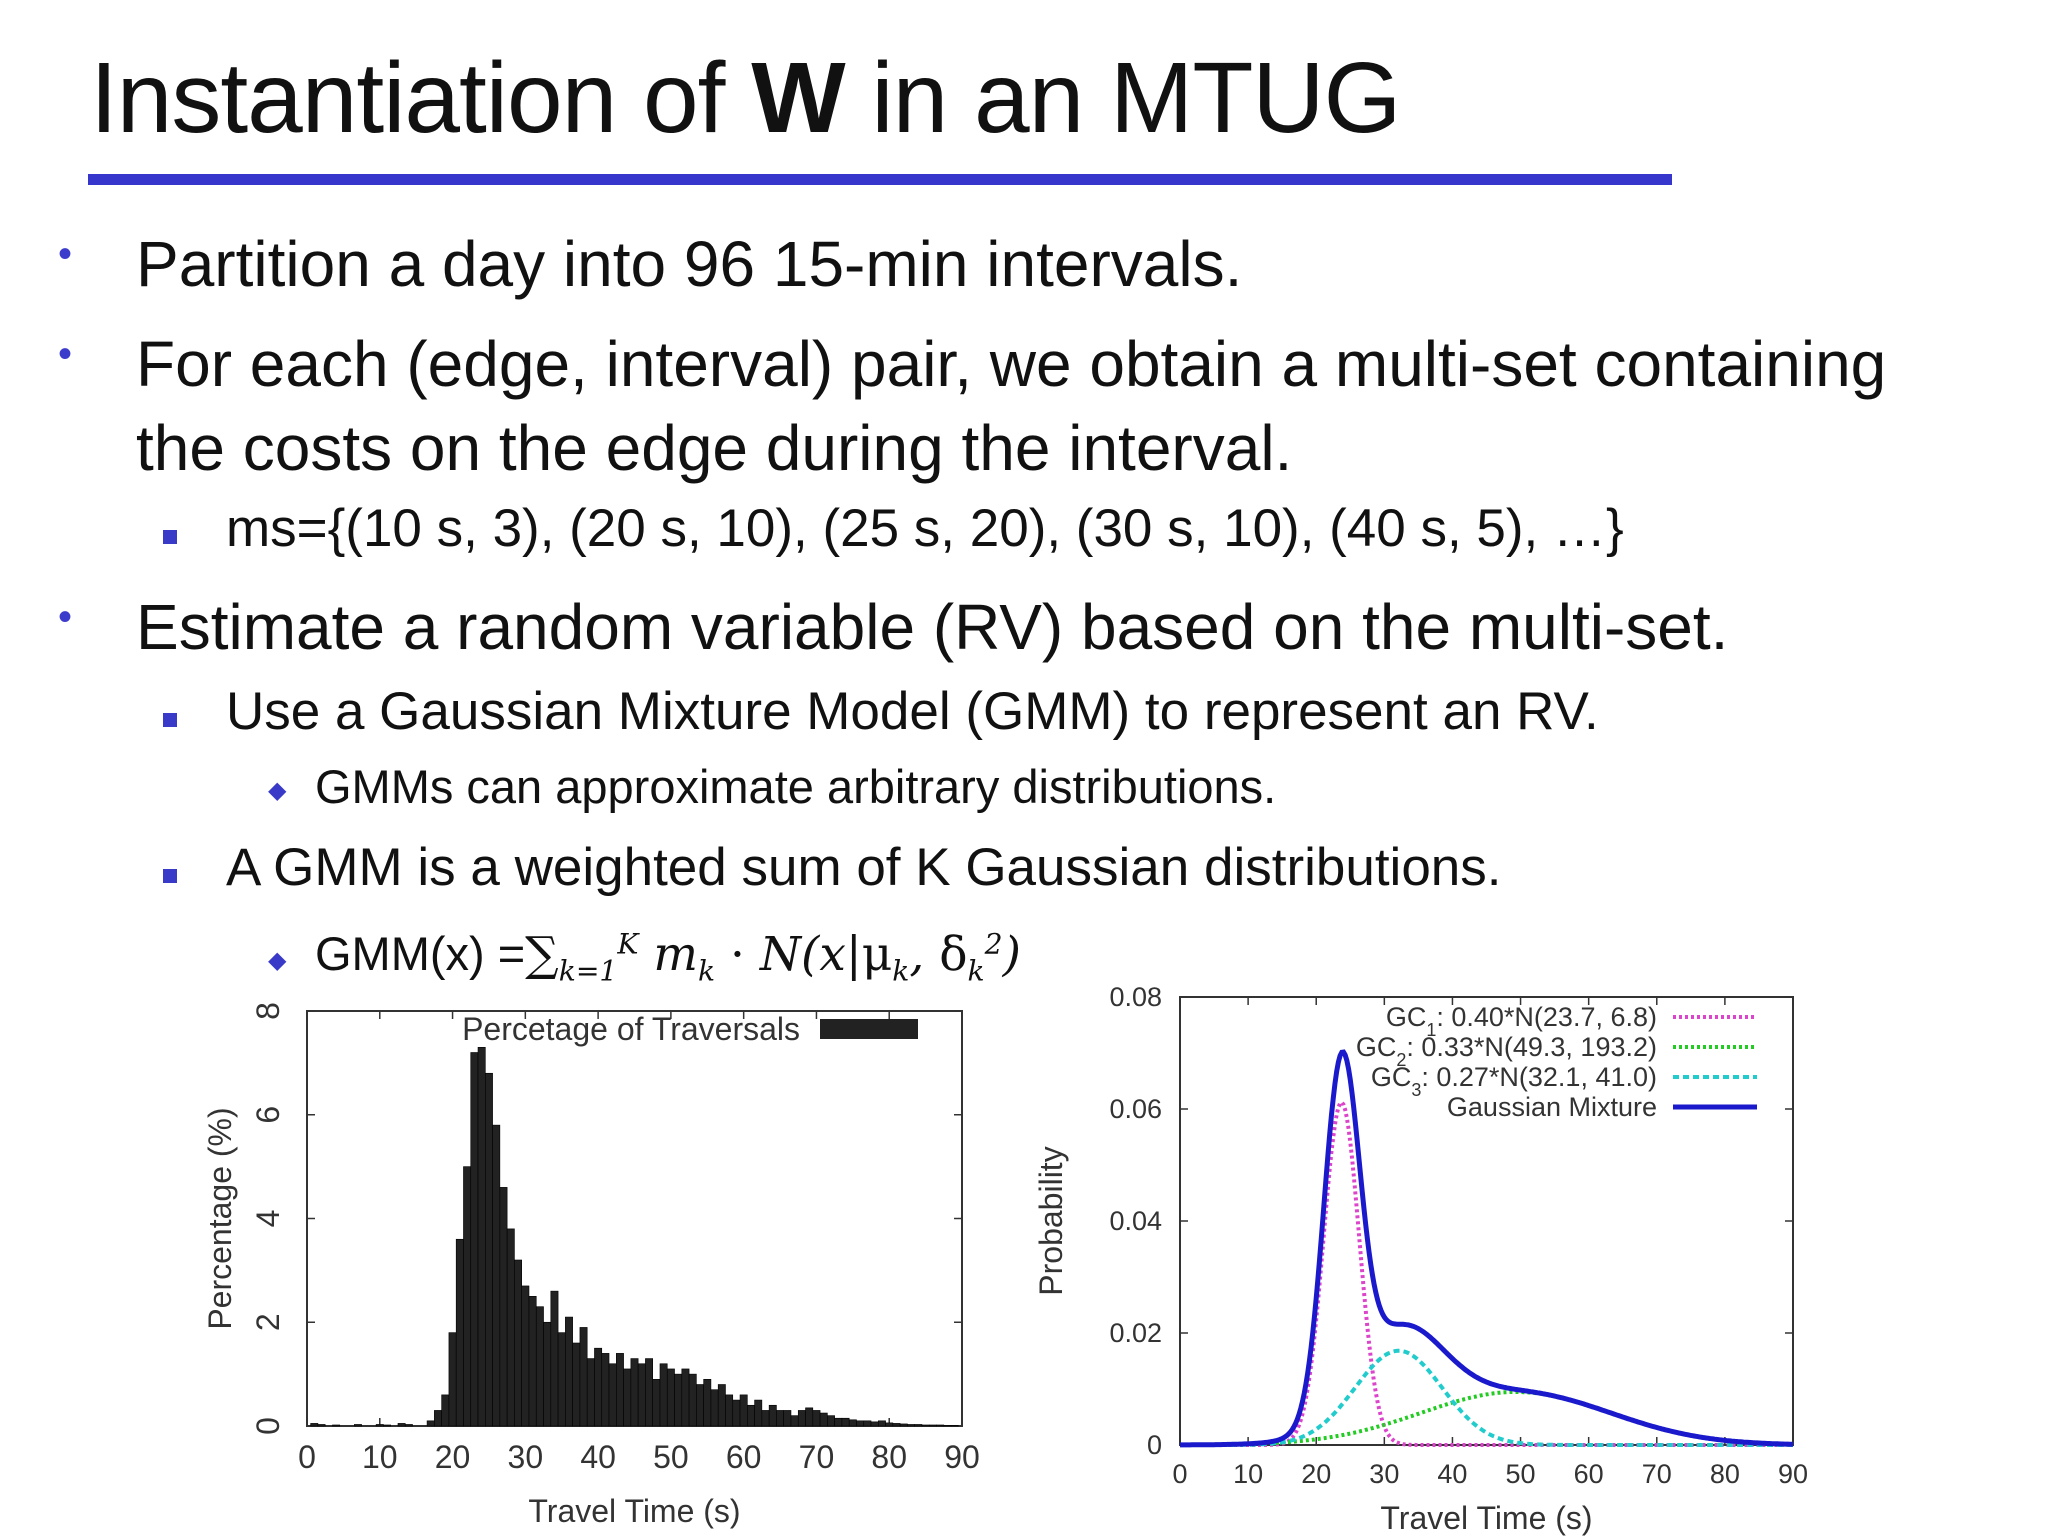 Image resolution: width=2048 pixels, height=1536 pixels. Describe the element at coordinates (1135, 997) in the screenshot. I see `y-tick-label: 0.08` at that location.